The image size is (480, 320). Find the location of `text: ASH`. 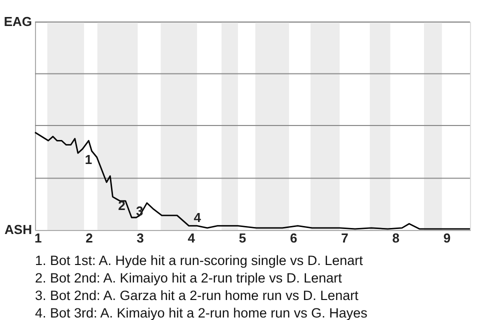

text: ASH is located at coordinates (18, 229).